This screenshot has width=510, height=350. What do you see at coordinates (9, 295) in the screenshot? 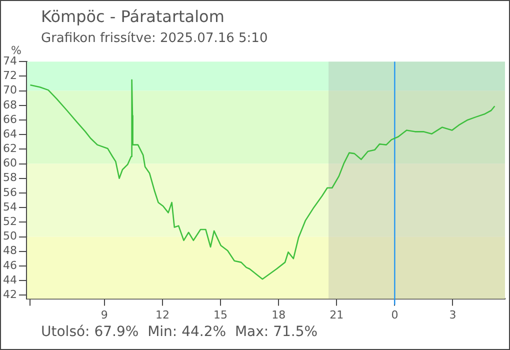
I see `y-tick-label: 42` at bounding box center [9, 295].